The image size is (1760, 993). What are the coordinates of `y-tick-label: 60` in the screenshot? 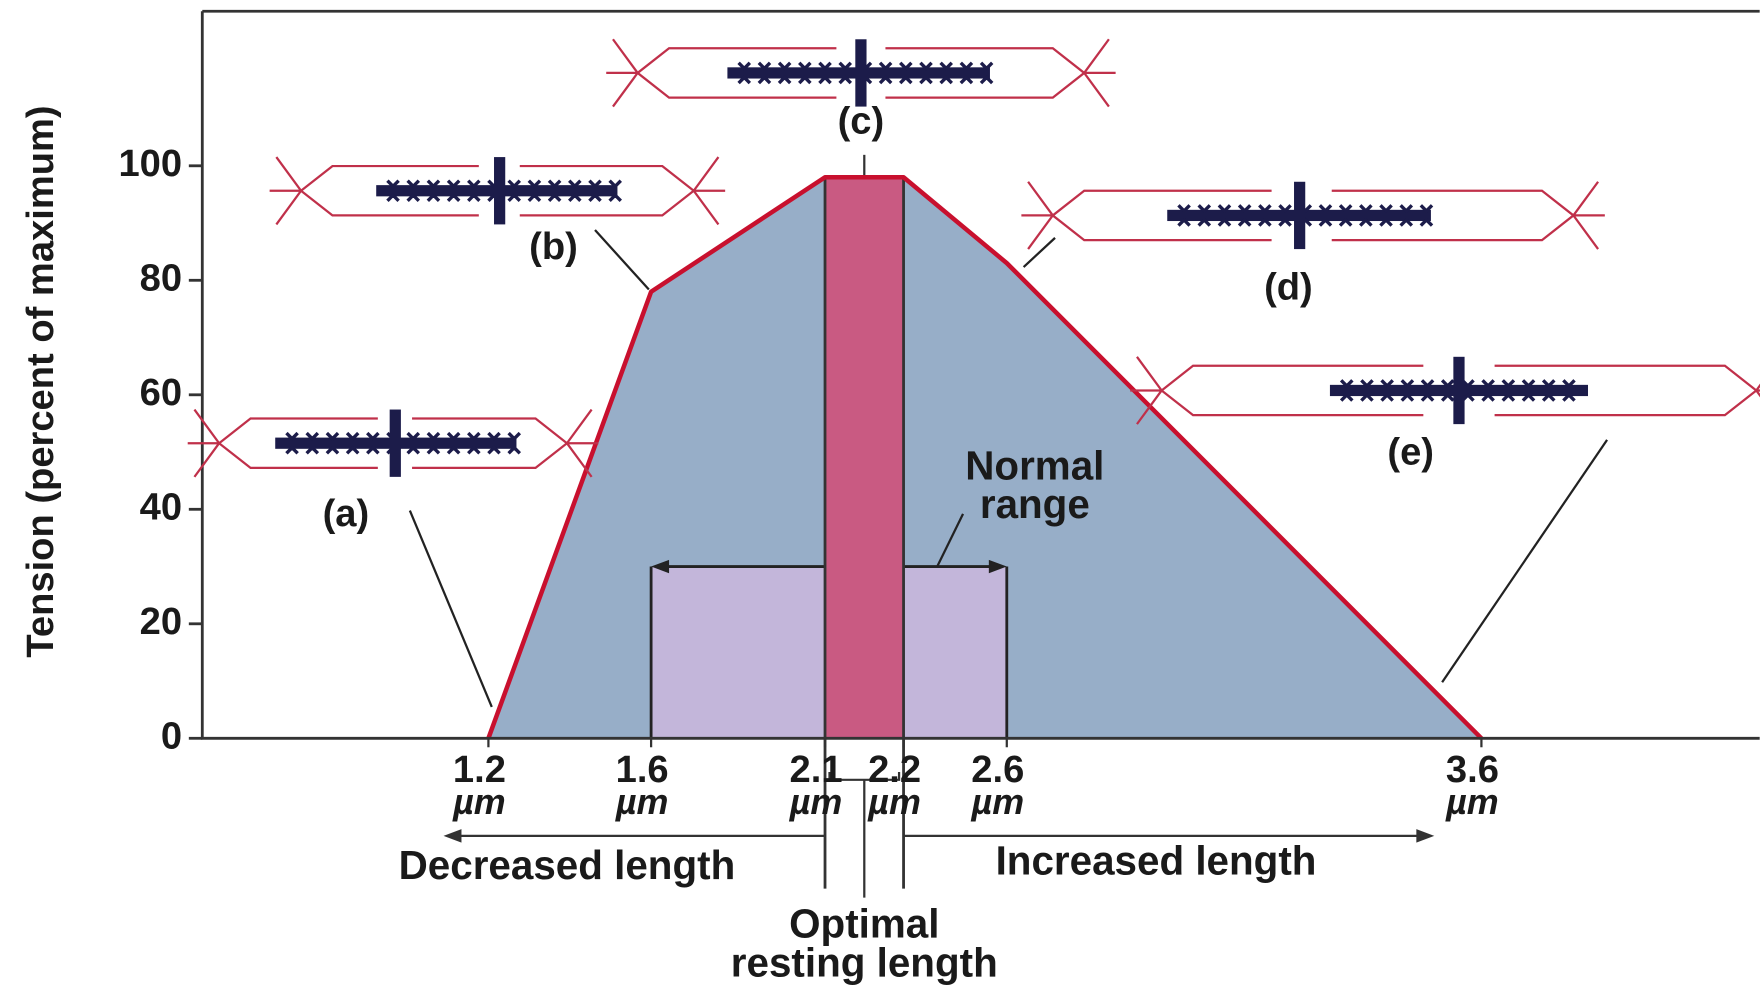 It's located at (161, 392).